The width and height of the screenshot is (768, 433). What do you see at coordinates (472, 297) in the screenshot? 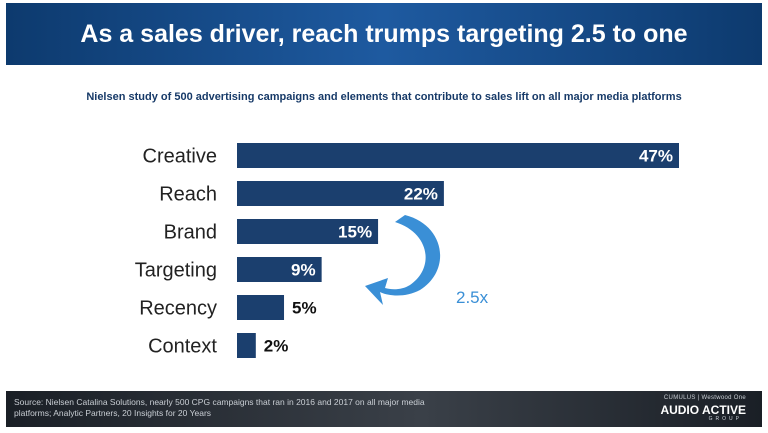
I see `annotation-label: 2.5x` at bounding box center [472, 297].